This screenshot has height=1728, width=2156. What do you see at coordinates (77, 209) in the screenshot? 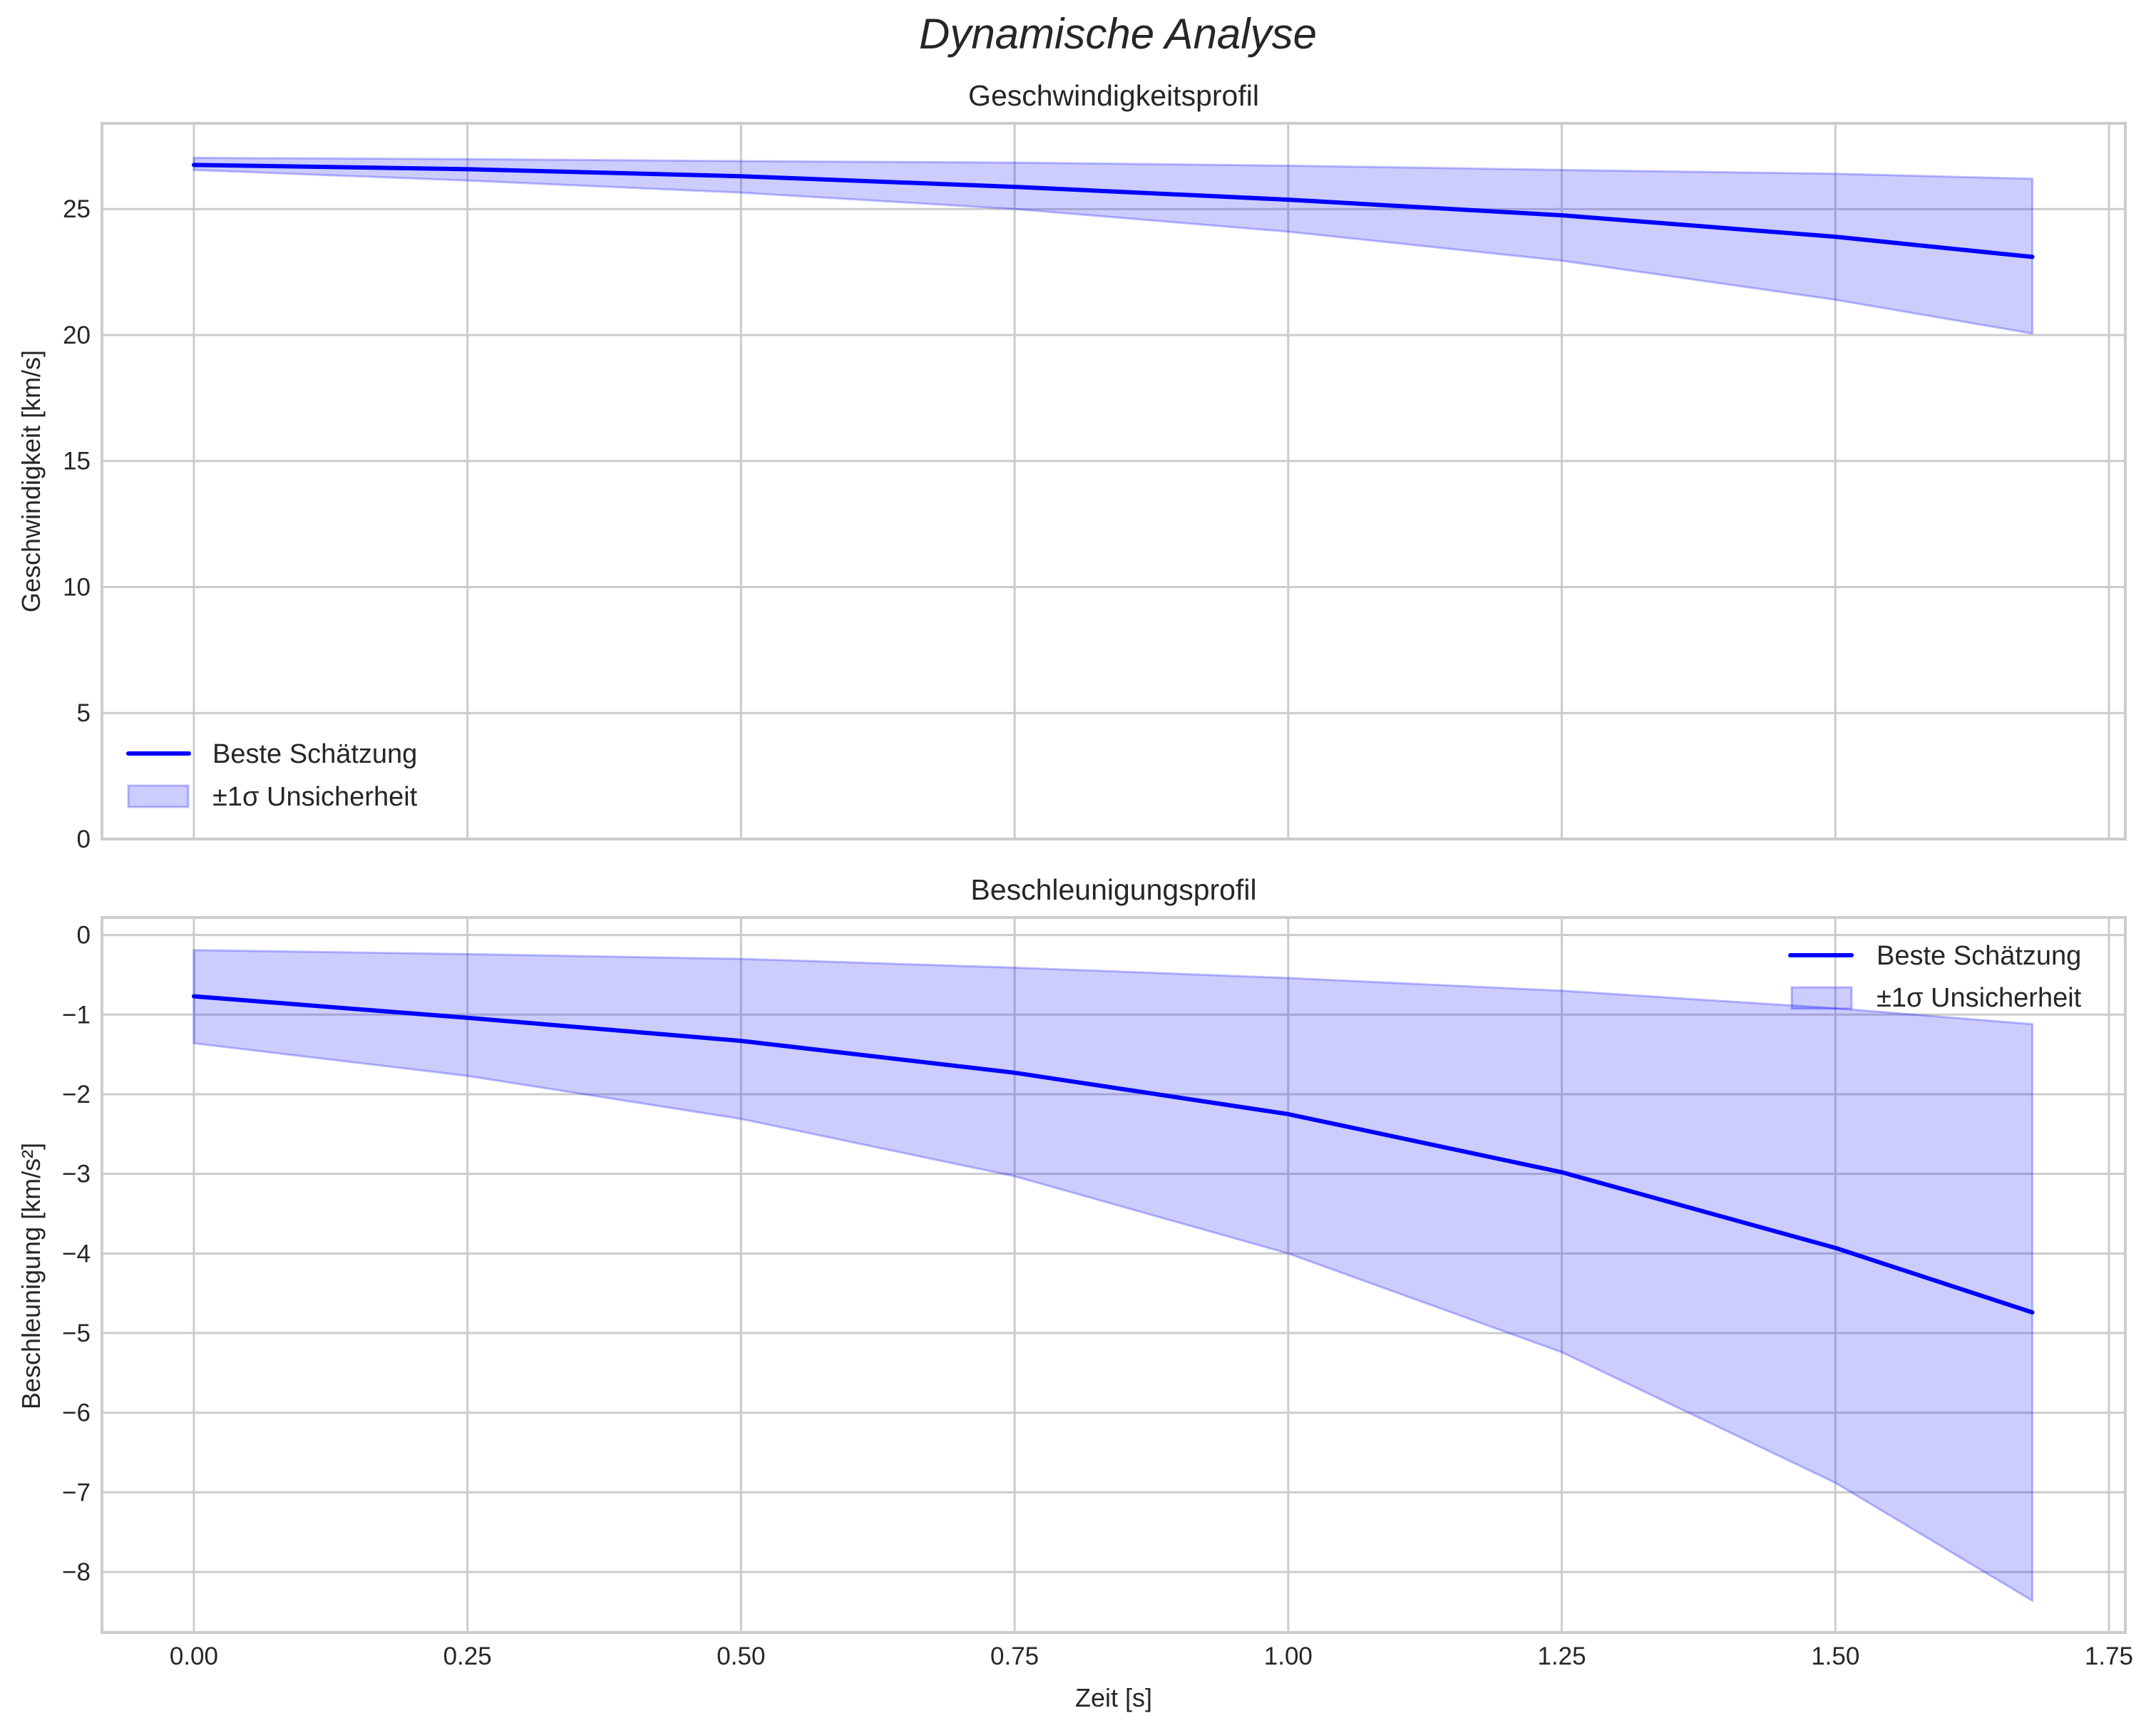
I see `y-tick-label: 25` at bounding box center [77, 209].